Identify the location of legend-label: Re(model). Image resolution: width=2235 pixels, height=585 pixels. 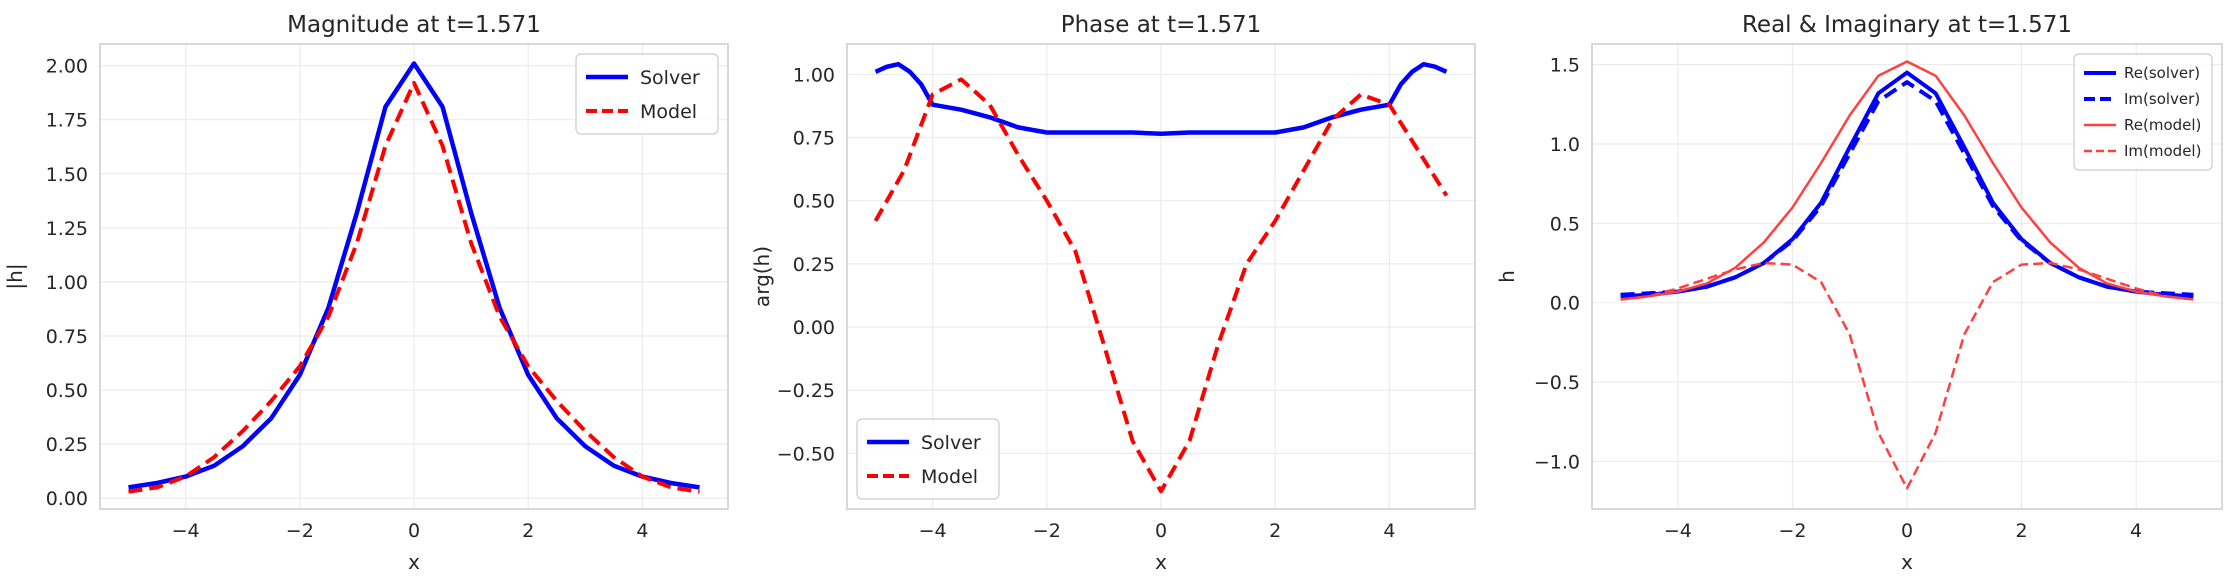
(2162, 125).